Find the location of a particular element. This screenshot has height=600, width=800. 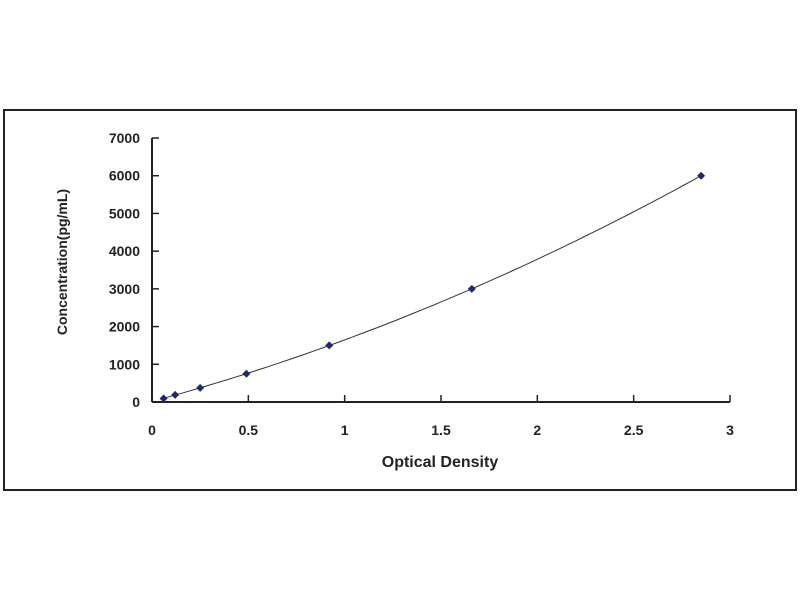

y-tick-label: 7000 is located at coordinates (124, 138).